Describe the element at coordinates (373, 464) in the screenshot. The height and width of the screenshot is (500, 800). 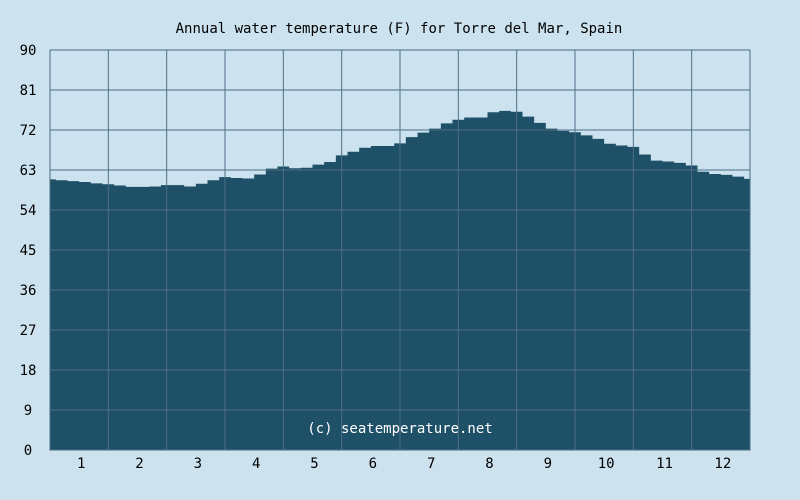
I see `x-tick-label: 6` at that location.